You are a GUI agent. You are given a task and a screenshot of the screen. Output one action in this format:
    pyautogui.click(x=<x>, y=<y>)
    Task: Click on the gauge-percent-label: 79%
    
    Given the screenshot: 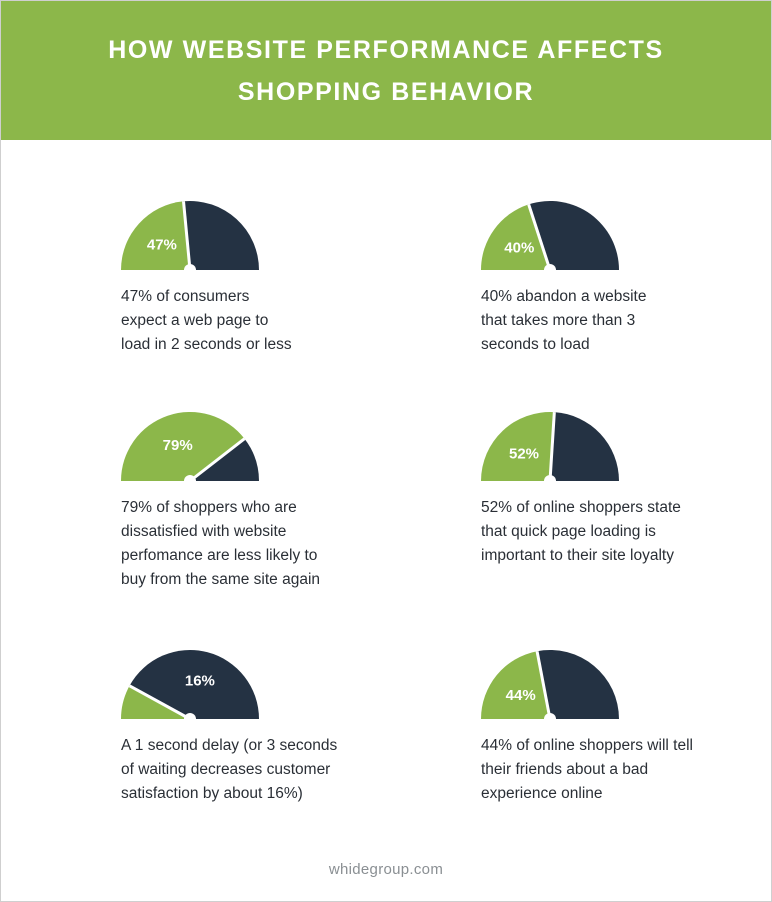 What is the action you would take?
    pyautogui.click(x=178, y=445)
    